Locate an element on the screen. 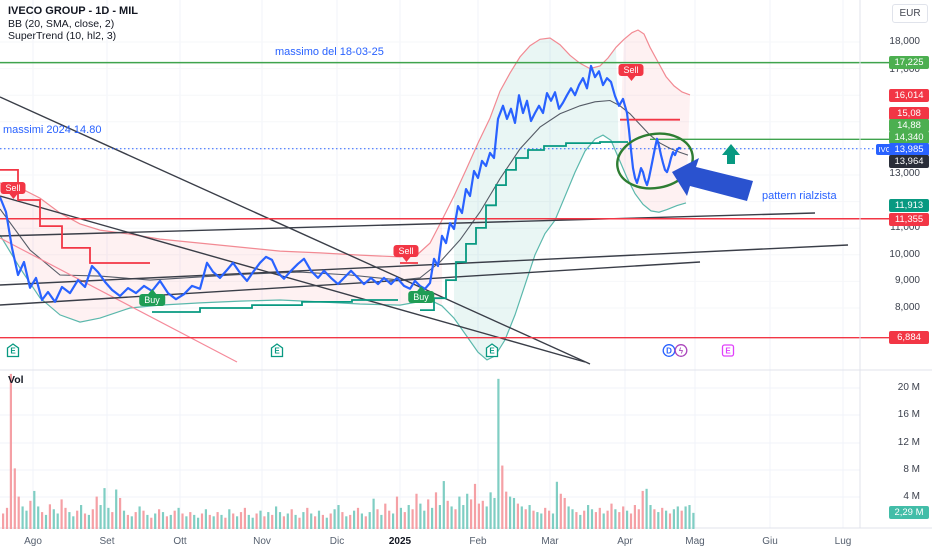  symbol-title: IVECO GROUP - 1D - MIL is located at coordinates (73, 11).